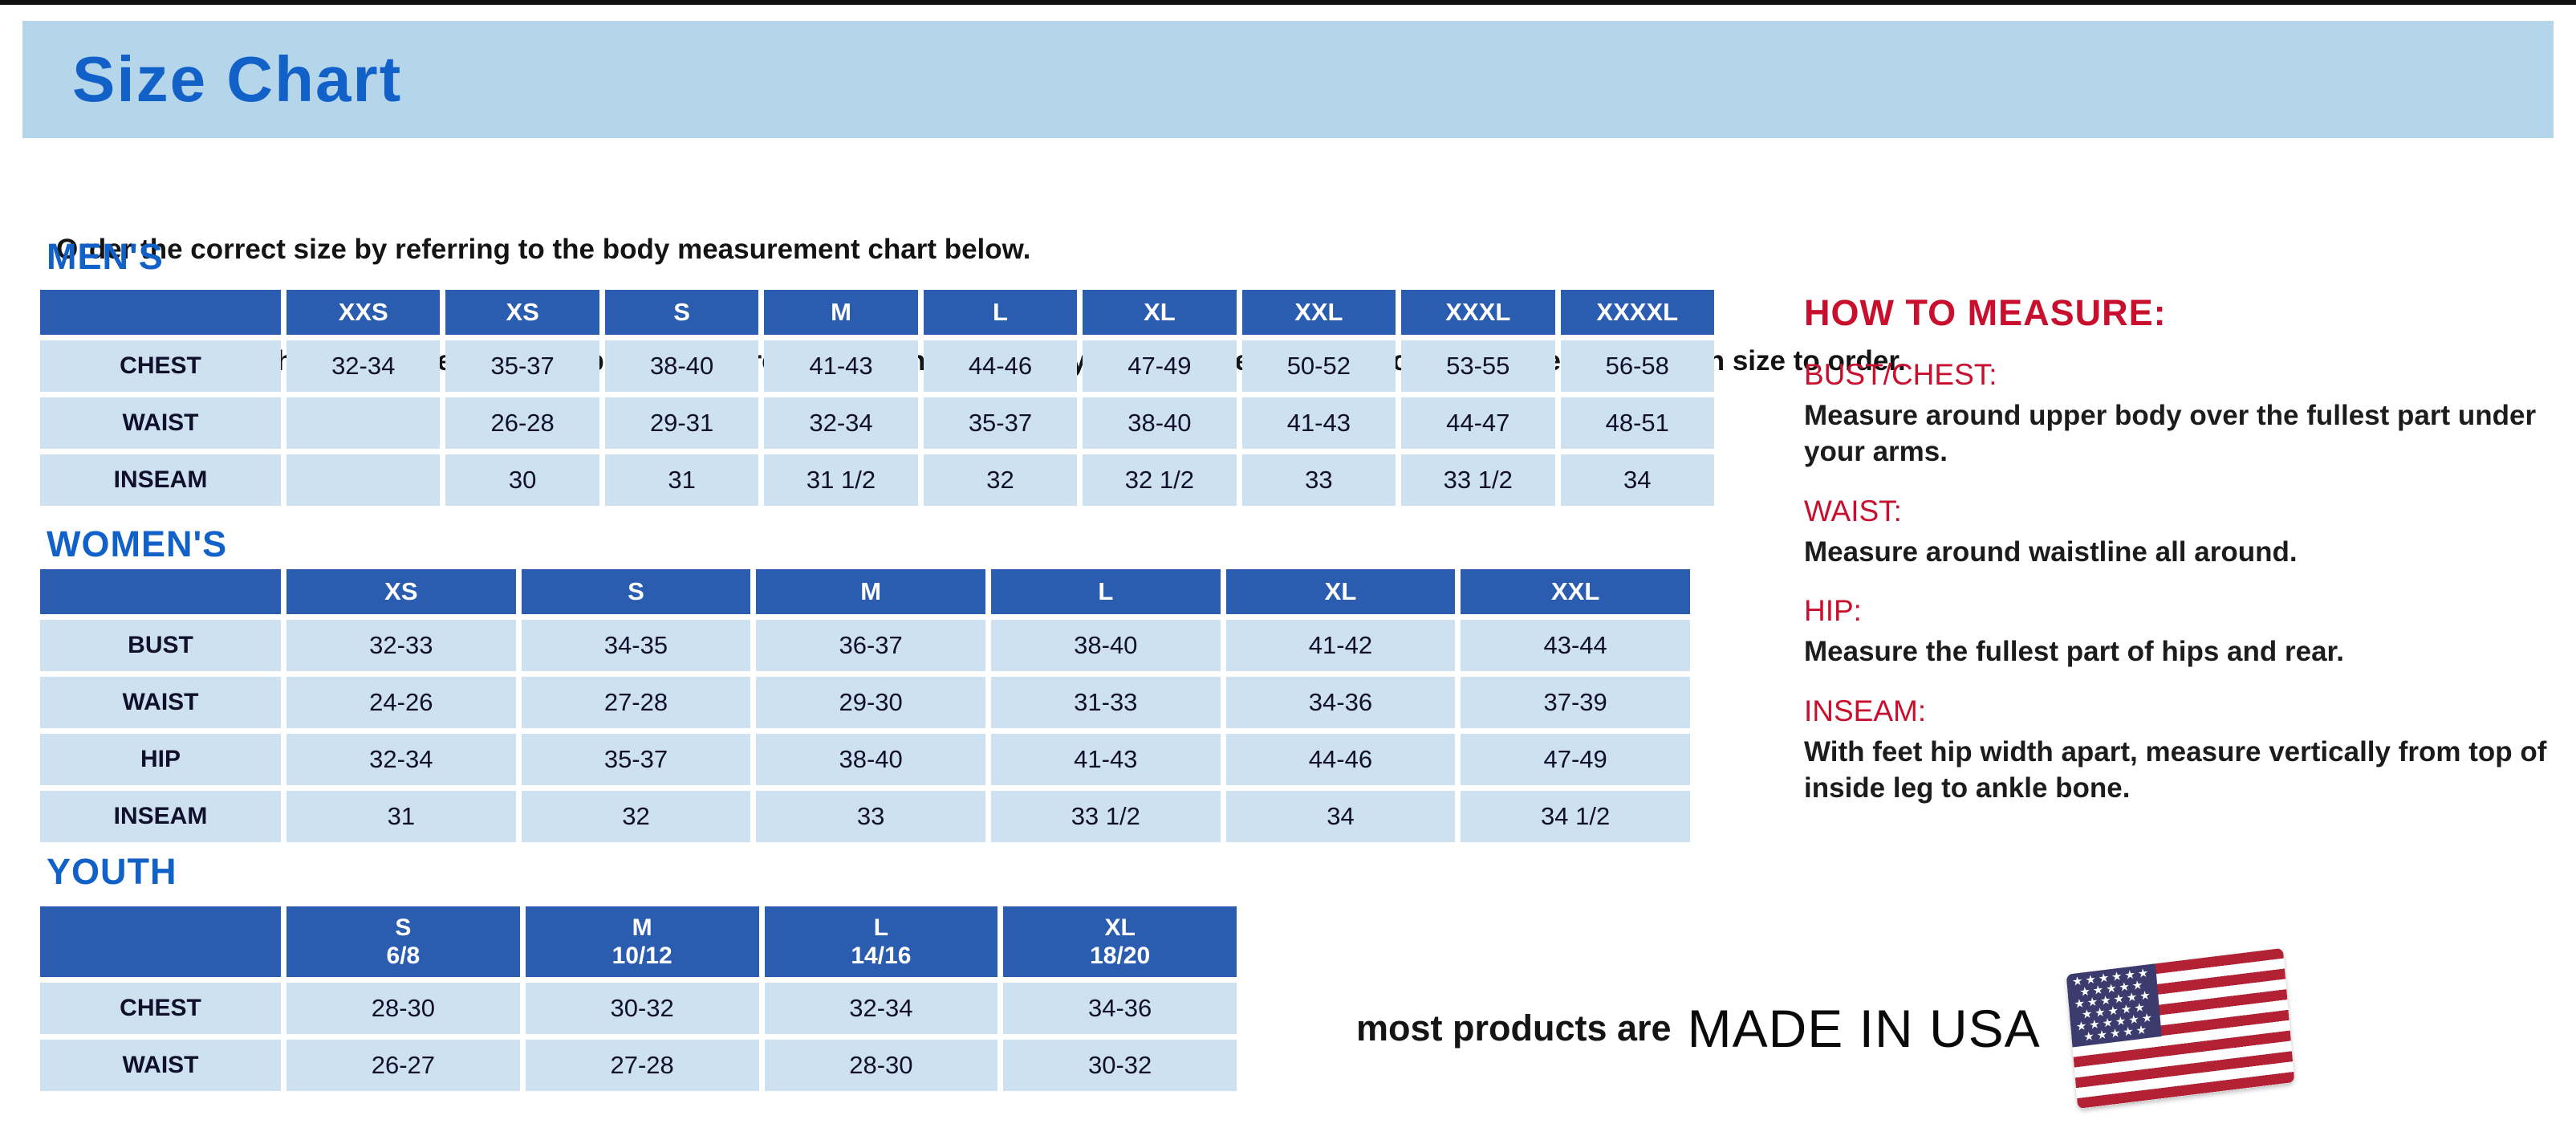 The height and width of the screenshot is (1132, 2576). Describe the element at coordinates (642, 941) in the screenshot. I see `column-header: M 10/12` at that location.